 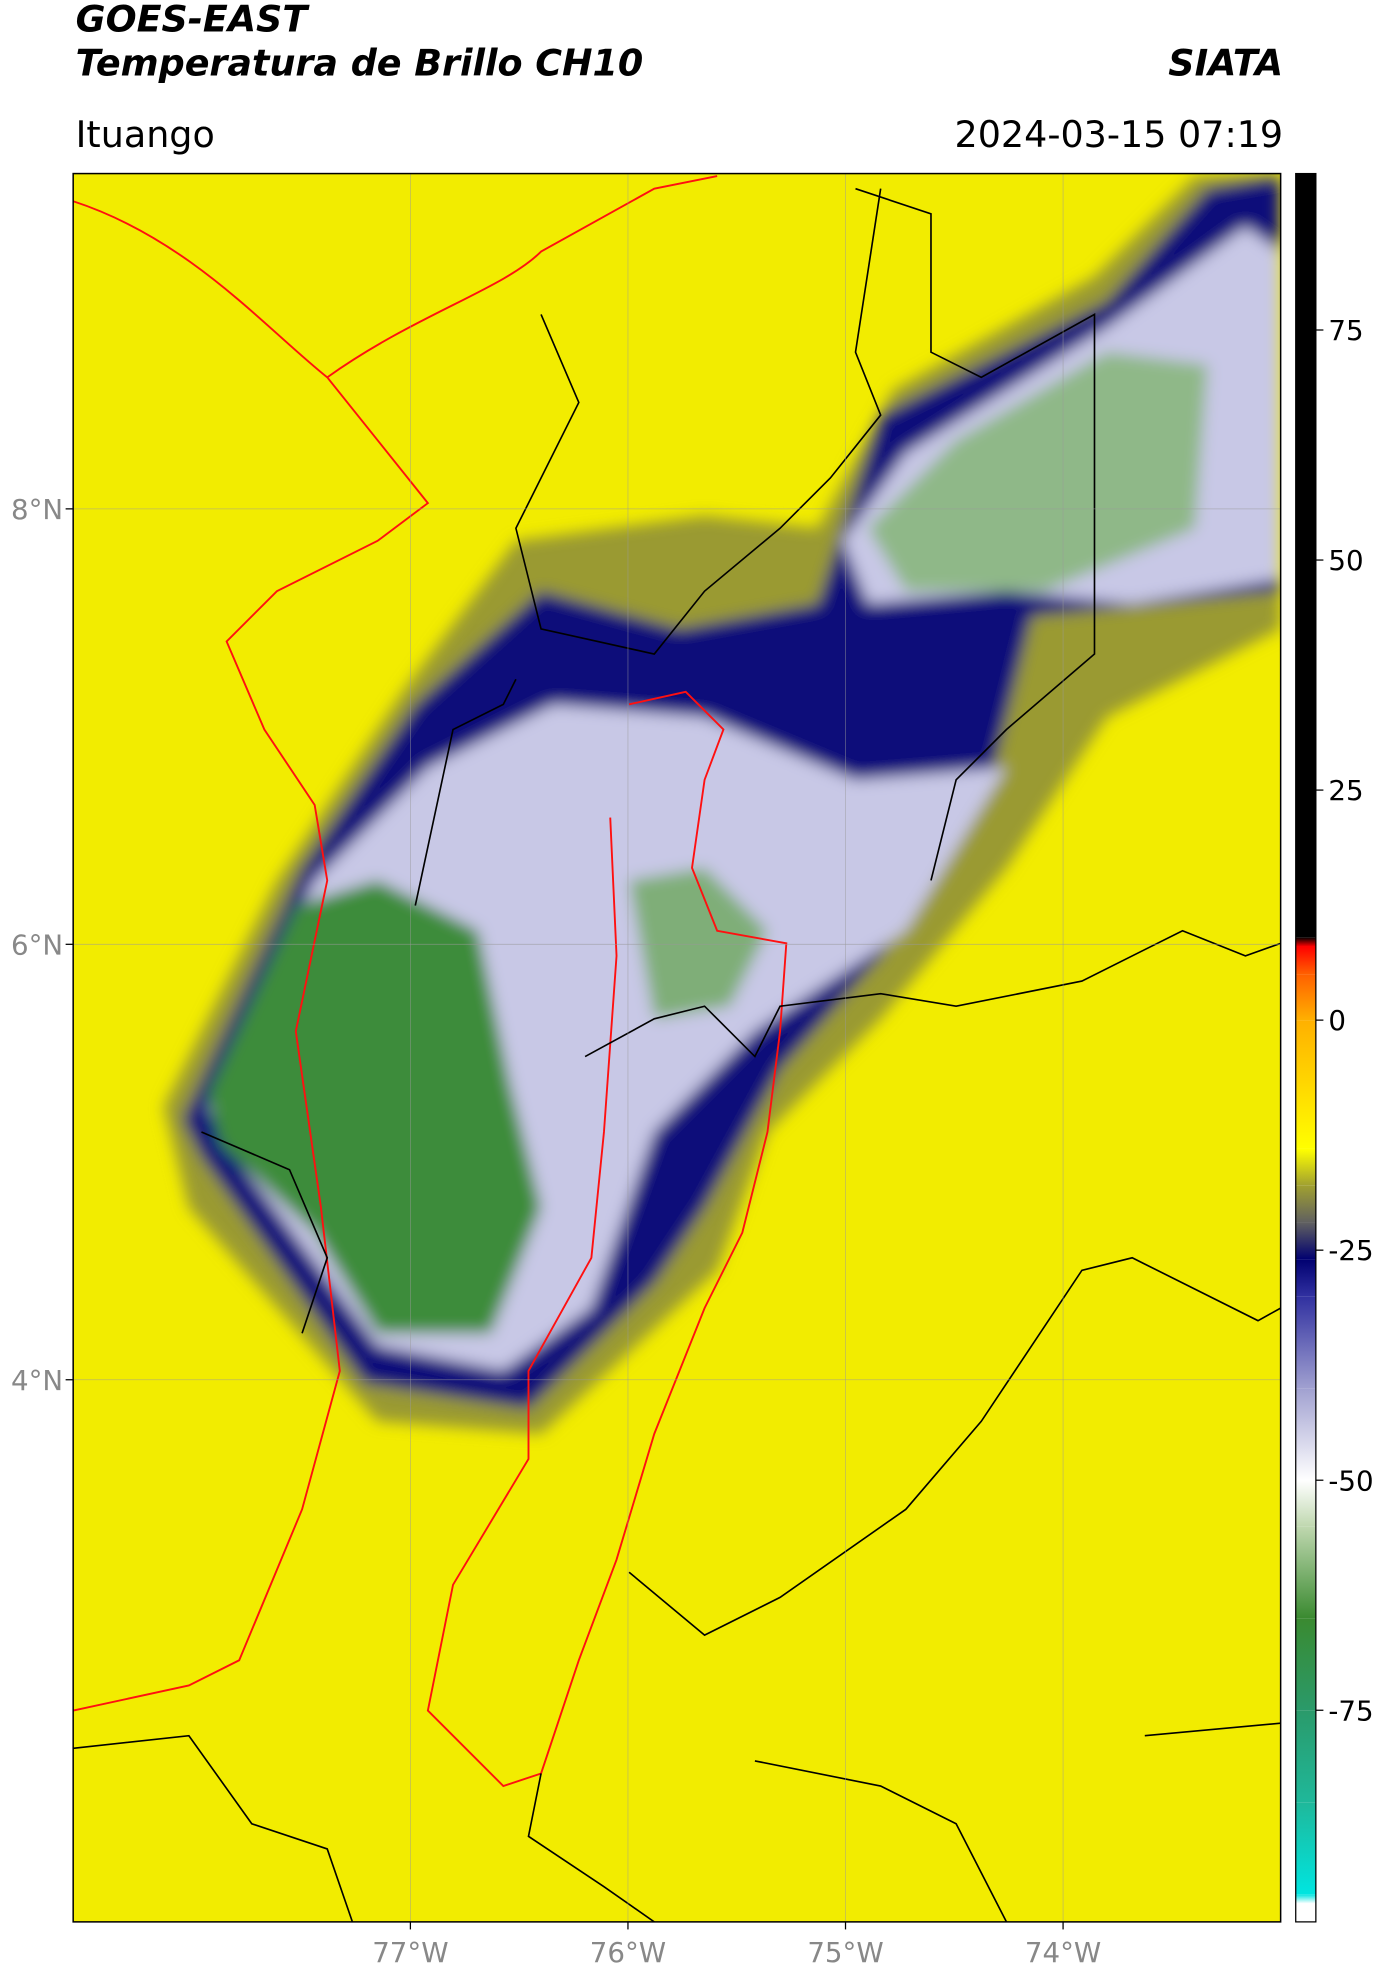 What do you see at coordinates (1350, 1250) in the screenshot?
I see `colorbar-tick-label: -25` at bounding box center [1350, 1250].